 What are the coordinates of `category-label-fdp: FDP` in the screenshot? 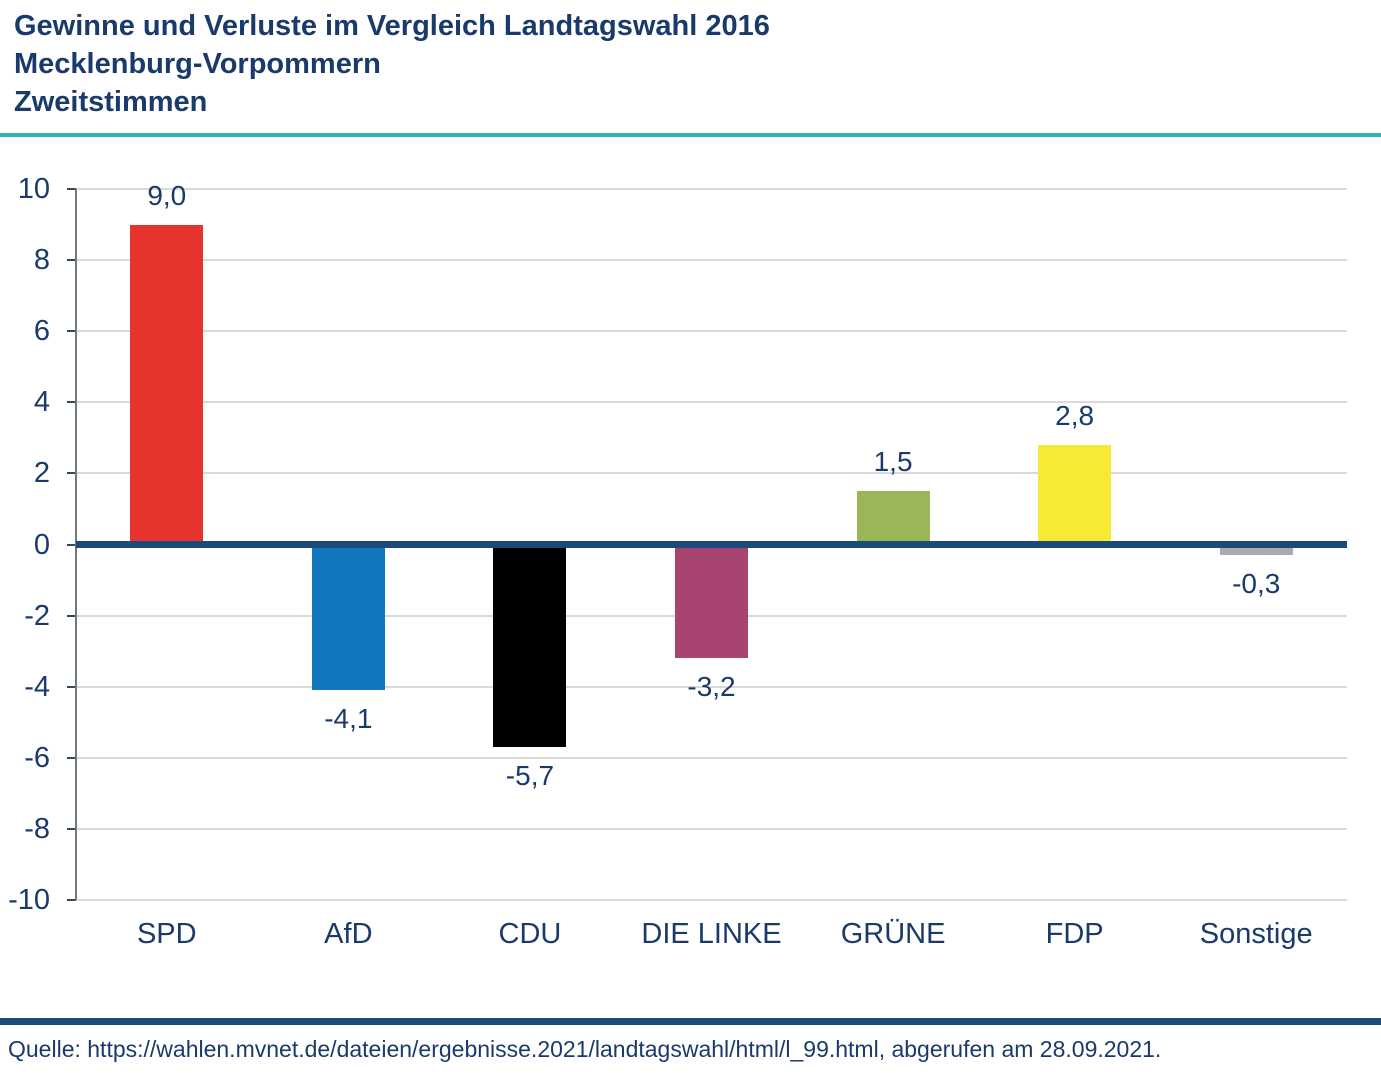 It's located at (1074, 934).